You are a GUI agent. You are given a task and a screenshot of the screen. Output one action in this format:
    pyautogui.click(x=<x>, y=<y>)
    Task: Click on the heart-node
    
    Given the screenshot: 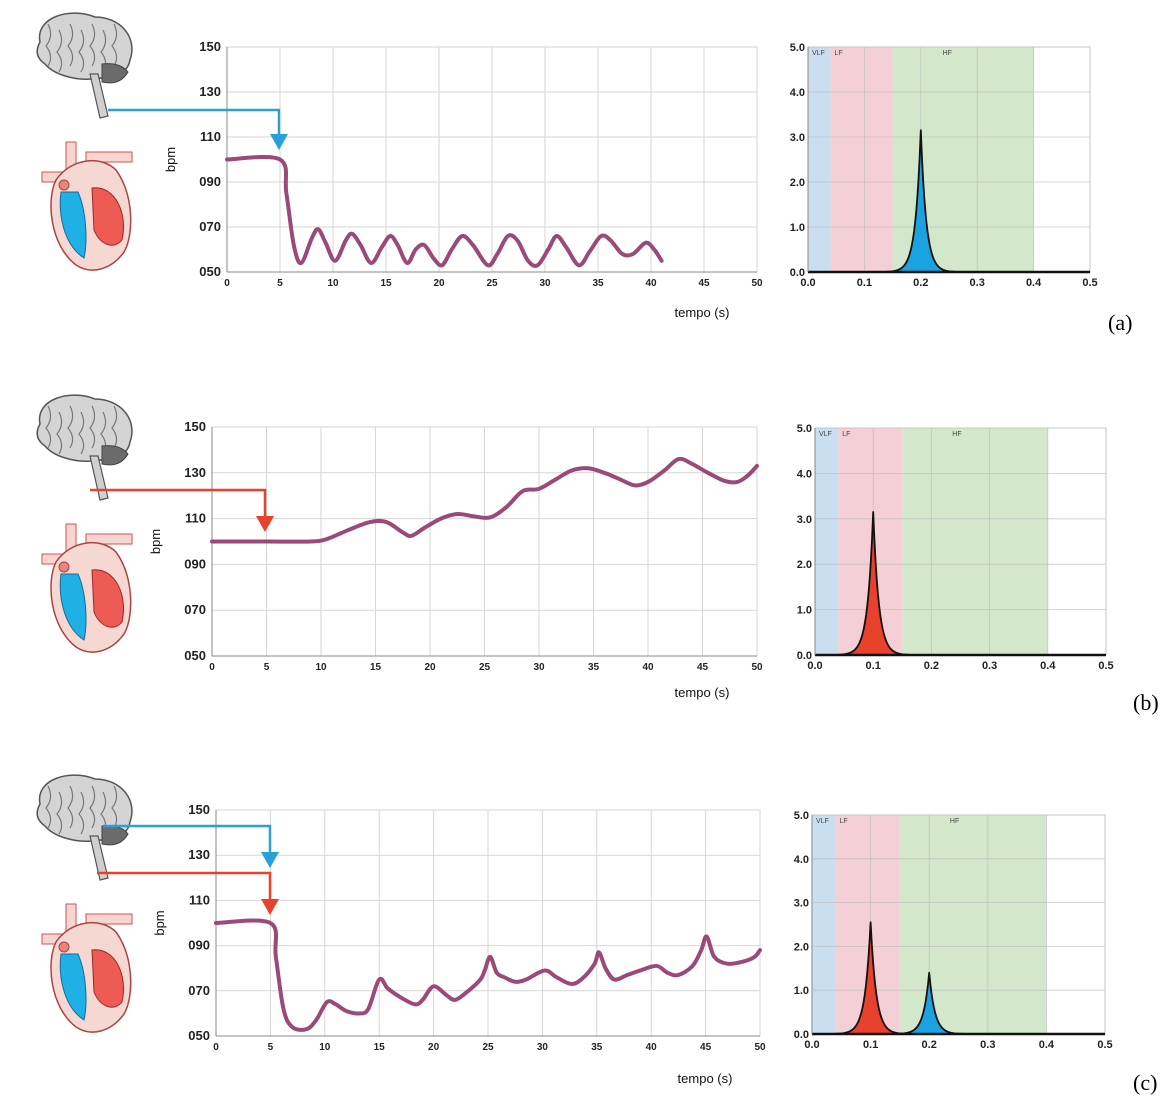 What is the action you would take?
    pyautogui.click(x=64, y=947)
    